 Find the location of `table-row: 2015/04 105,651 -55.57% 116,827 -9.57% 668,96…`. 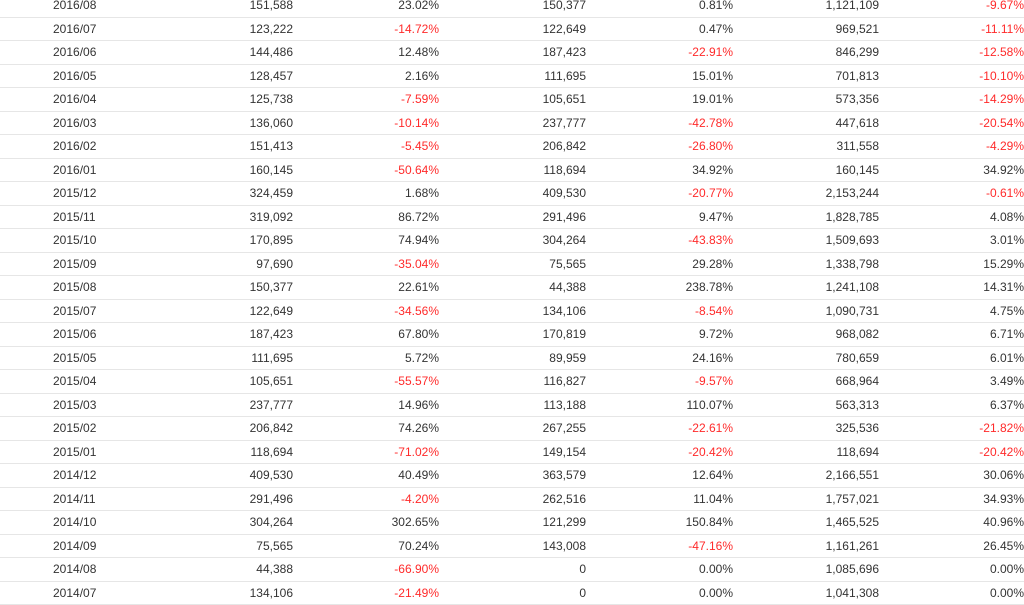

table-row: 2015/04 105,651 -55.57% 116,827 -9.57% 668,96… is located at coordinates (512, 381).